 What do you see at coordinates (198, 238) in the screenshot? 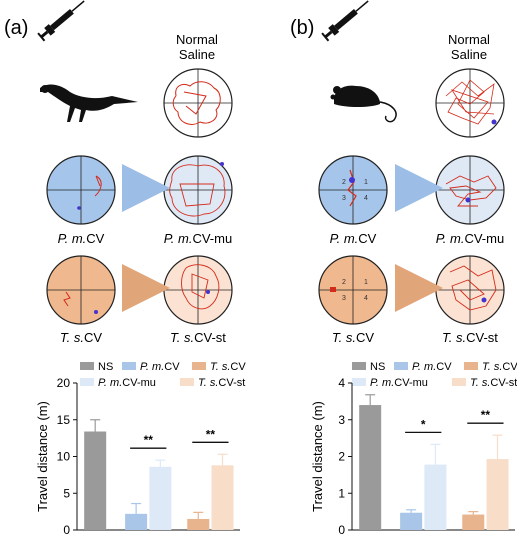
I see `caption-pm-cv-mu-a: P. m.CV-mu` at bounding box center [198, 238].